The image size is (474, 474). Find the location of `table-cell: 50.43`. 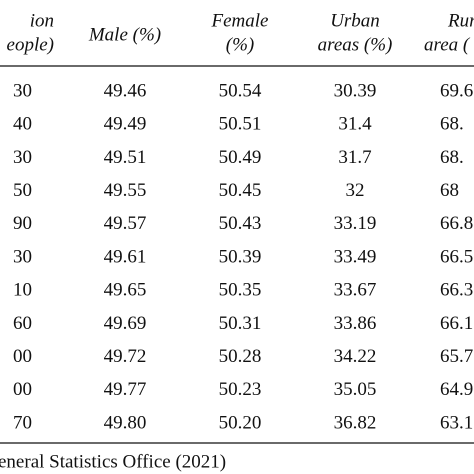

table-cell: 50.43 is located at coordinates (240, 223).